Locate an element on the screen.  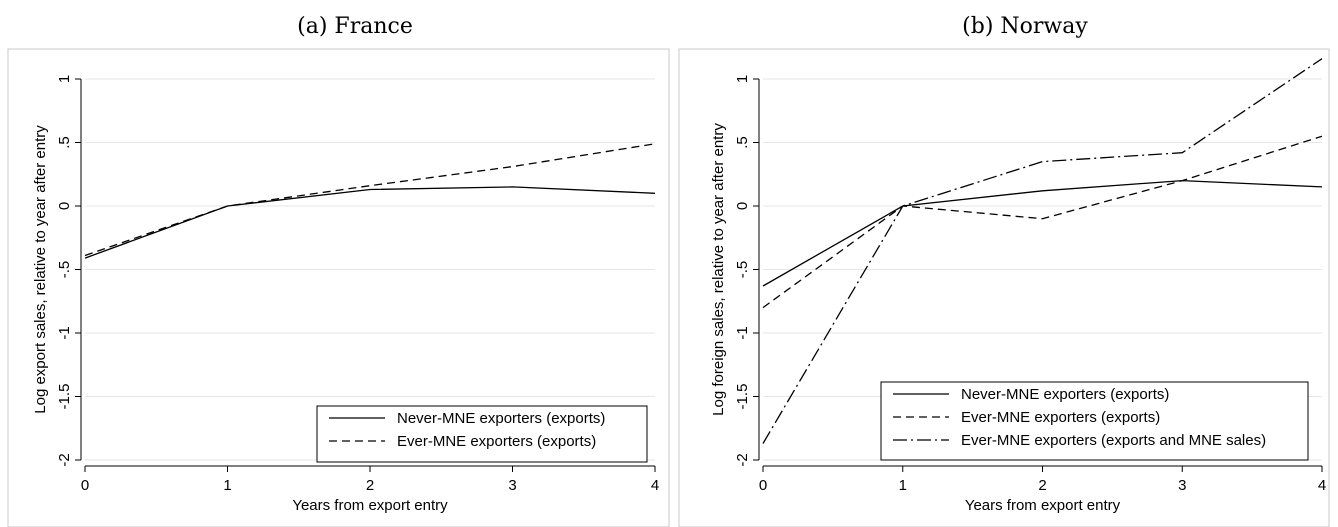
panel-a-title: (a) France is located at coordinates (355, 26).